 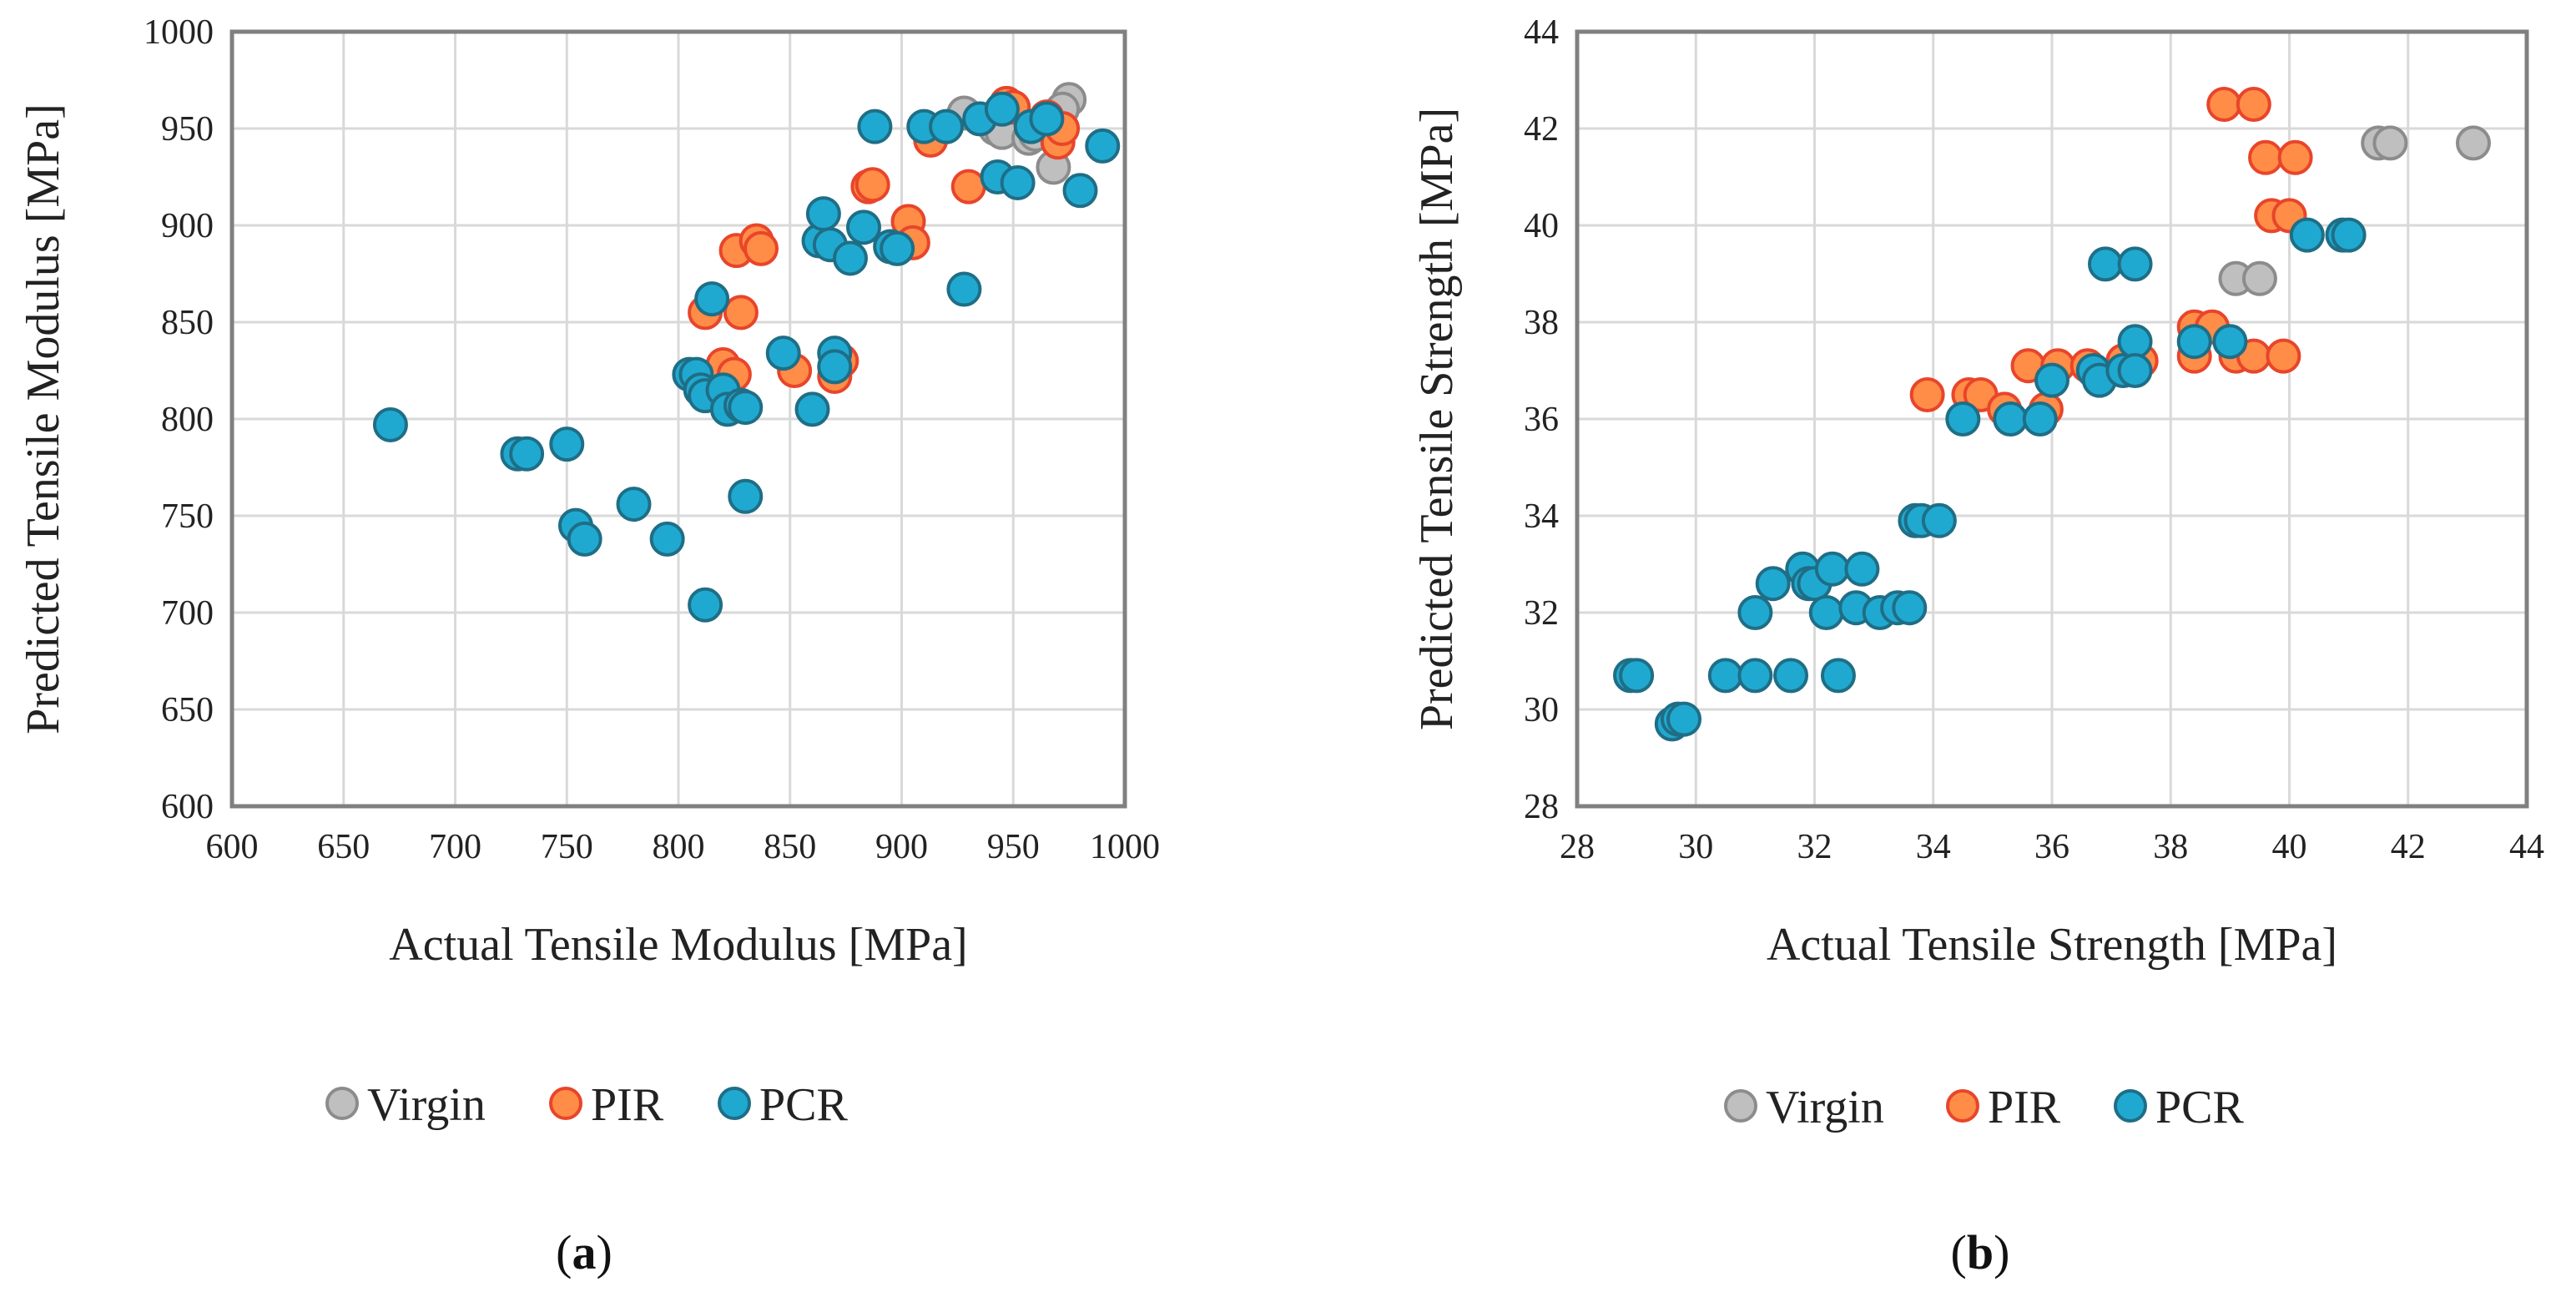 I want to click on panel-a-label: (a), so click(x=584, y=1252).